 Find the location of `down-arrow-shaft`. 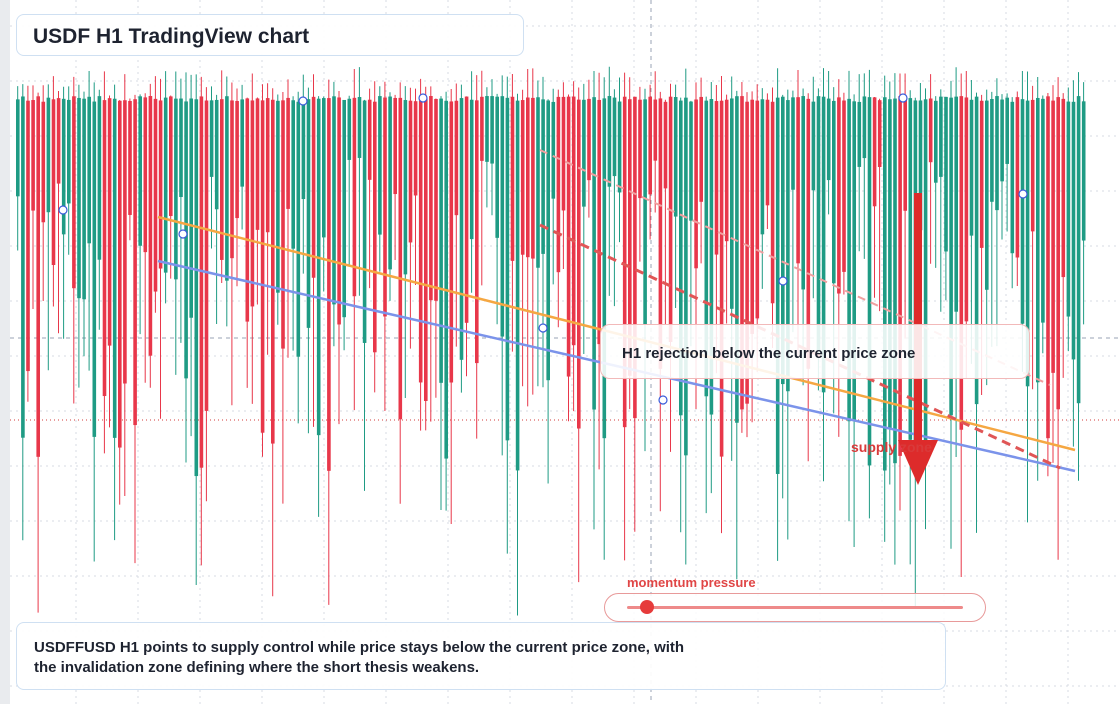

down-arrow-shaft is located at coordinates (918, 320).